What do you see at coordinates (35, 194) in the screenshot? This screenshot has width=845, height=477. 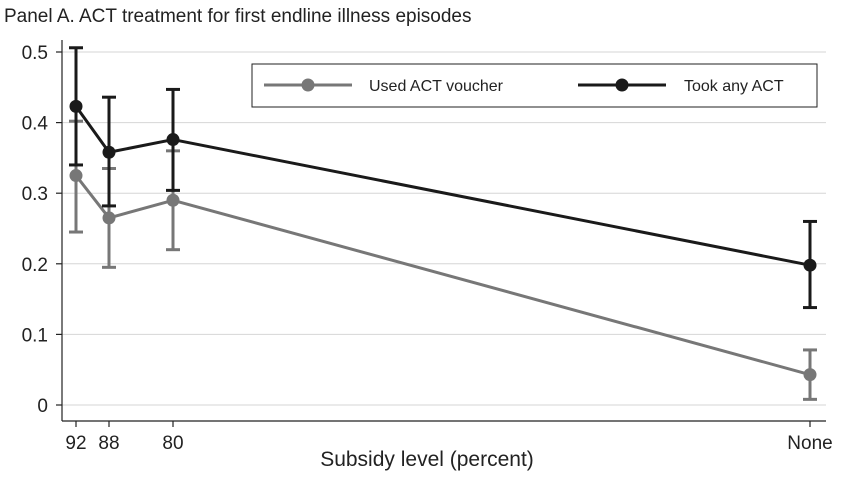 I see `y-tick-label: 0.3` at bounding box center [35, 194].